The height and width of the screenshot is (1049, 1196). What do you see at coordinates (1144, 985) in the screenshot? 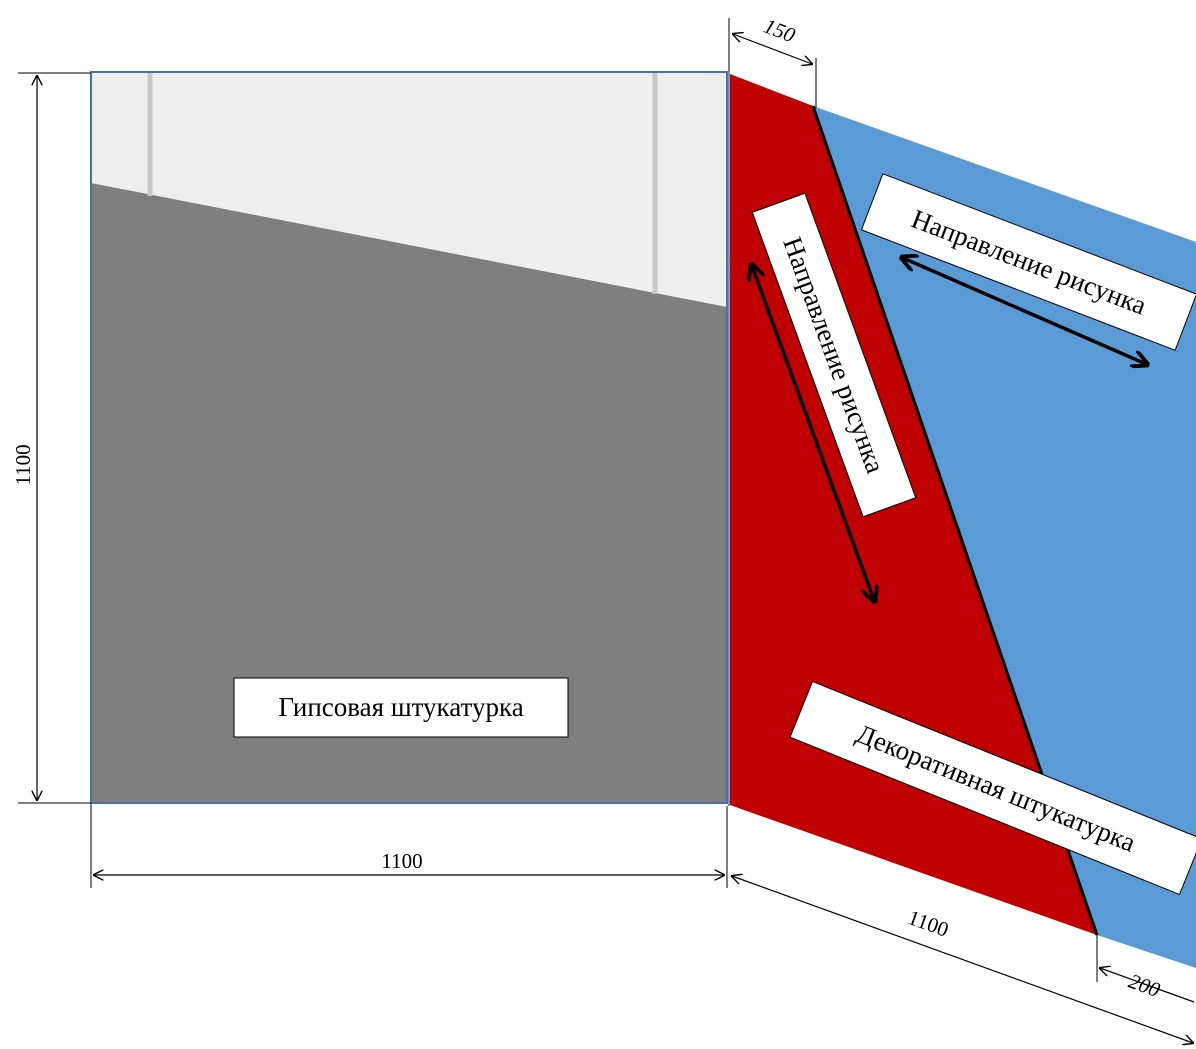
I see `dim-bottom-offset-label: 200` at bounding box center [1144, 985].